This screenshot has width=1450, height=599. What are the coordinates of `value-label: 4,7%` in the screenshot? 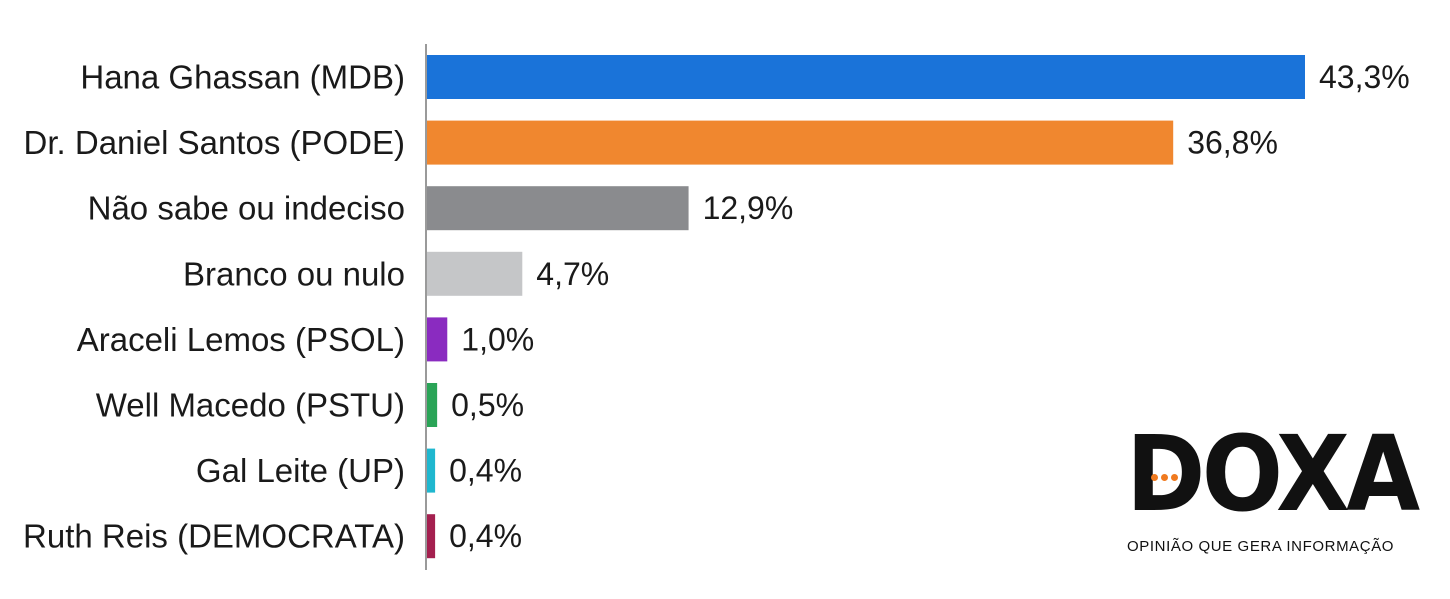 It's located at (572, 274).